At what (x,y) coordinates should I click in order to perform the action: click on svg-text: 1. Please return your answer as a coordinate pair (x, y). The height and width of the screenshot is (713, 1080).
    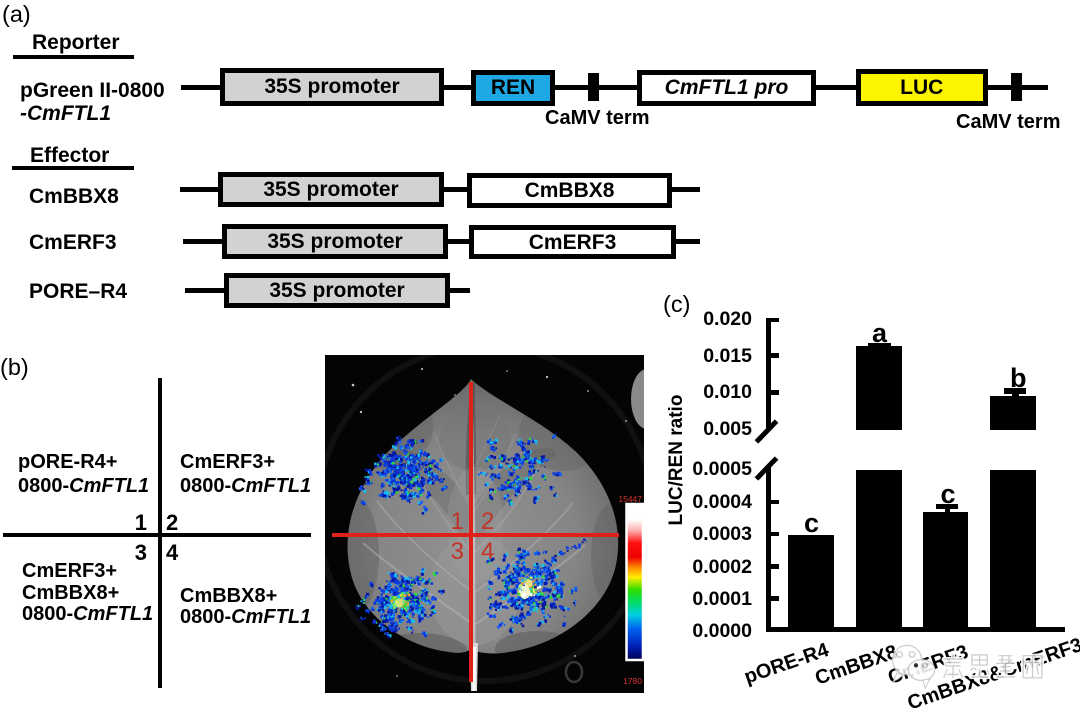
    Looking at the image, I should click on (457, 521).